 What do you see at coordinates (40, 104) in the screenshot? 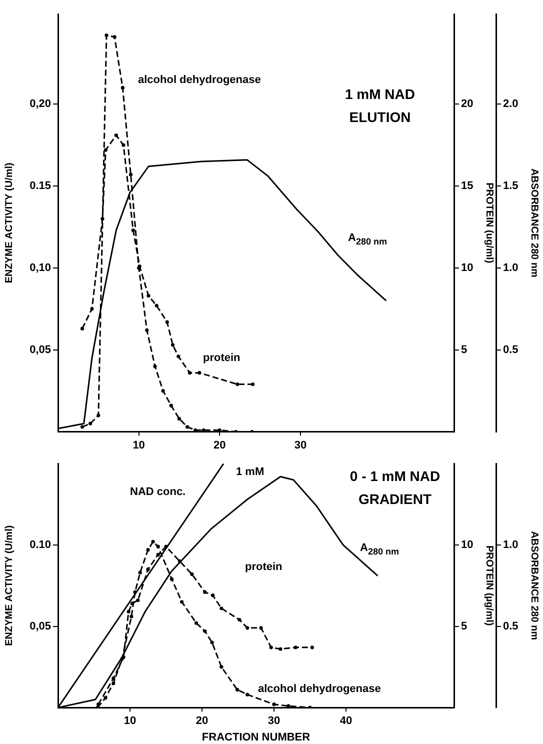
I see `y-tick-label: 0,20` at bounding box center [40, 104].